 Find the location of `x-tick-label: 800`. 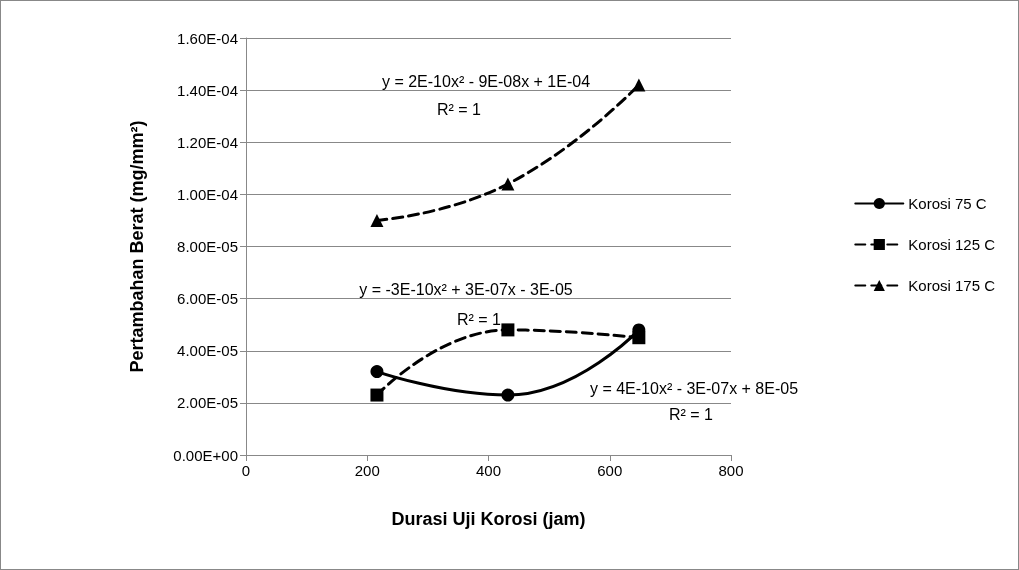

x-tick-label: 800 is located at coordinates (731, 470).